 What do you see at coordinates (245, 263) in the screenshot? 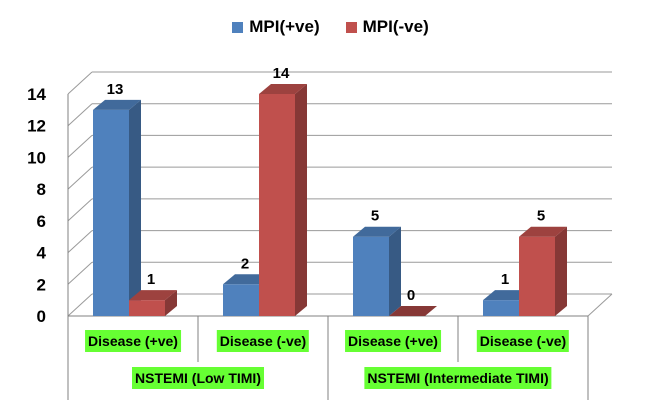
I see `data-label: 2` at bounding box center [245, 263].